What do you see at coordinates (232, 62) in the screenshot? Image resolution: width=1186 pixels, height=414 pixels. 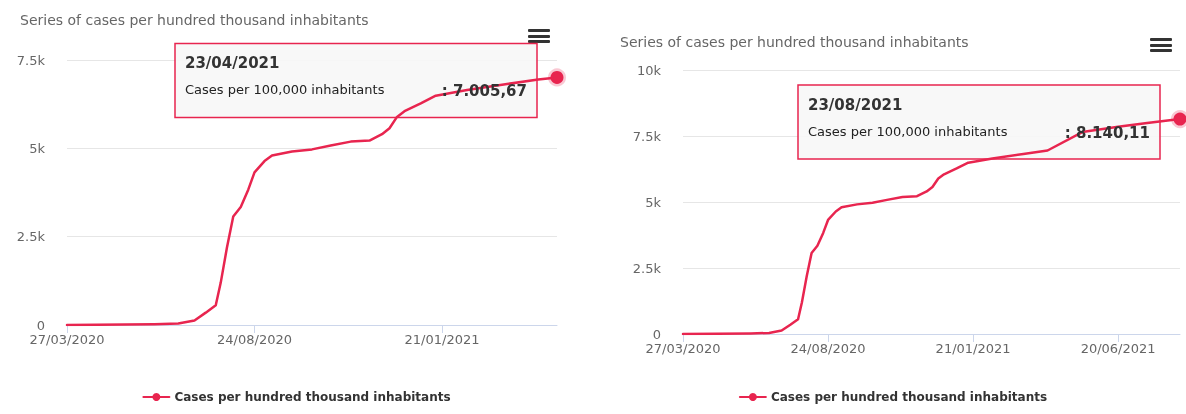 I see `annotation: 23/04/2021` at bounding box center [232, 62].